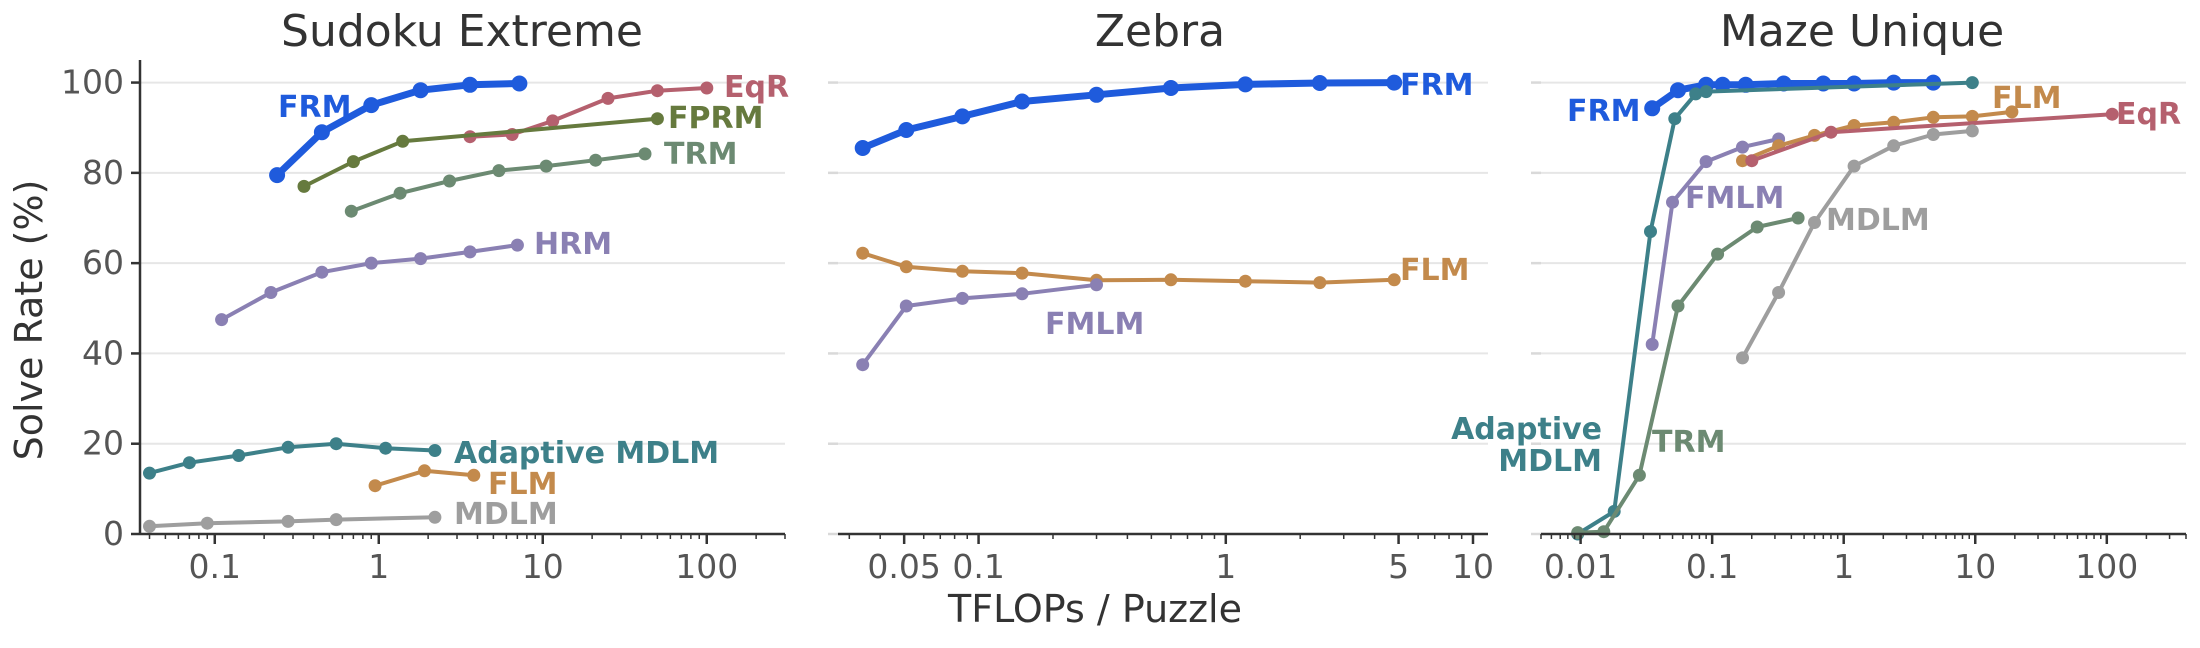 The image size is (2200, 648). I want to click on y-tick-label: 40, so click(103, 352).